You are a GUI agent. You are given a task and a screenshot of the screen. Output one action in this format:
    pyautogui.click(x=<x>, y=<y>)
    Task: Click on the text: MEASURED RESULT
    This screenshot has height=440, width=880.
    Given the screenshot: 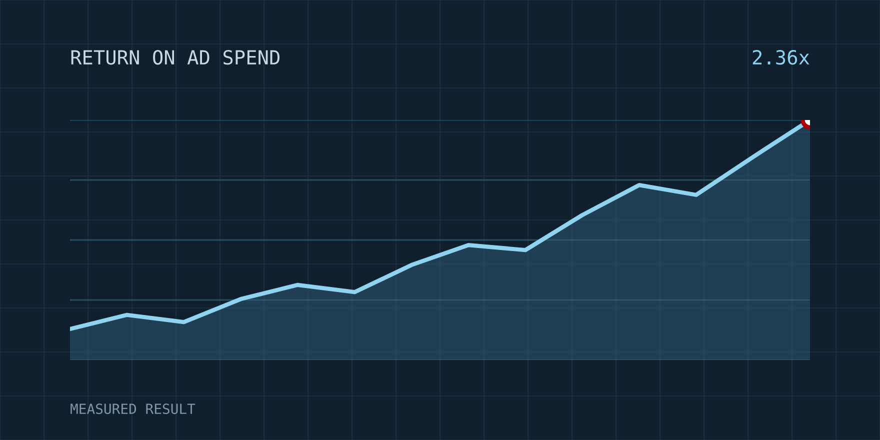 What is the action you would take?
    pyautogui.click(x=133, y=409)
    